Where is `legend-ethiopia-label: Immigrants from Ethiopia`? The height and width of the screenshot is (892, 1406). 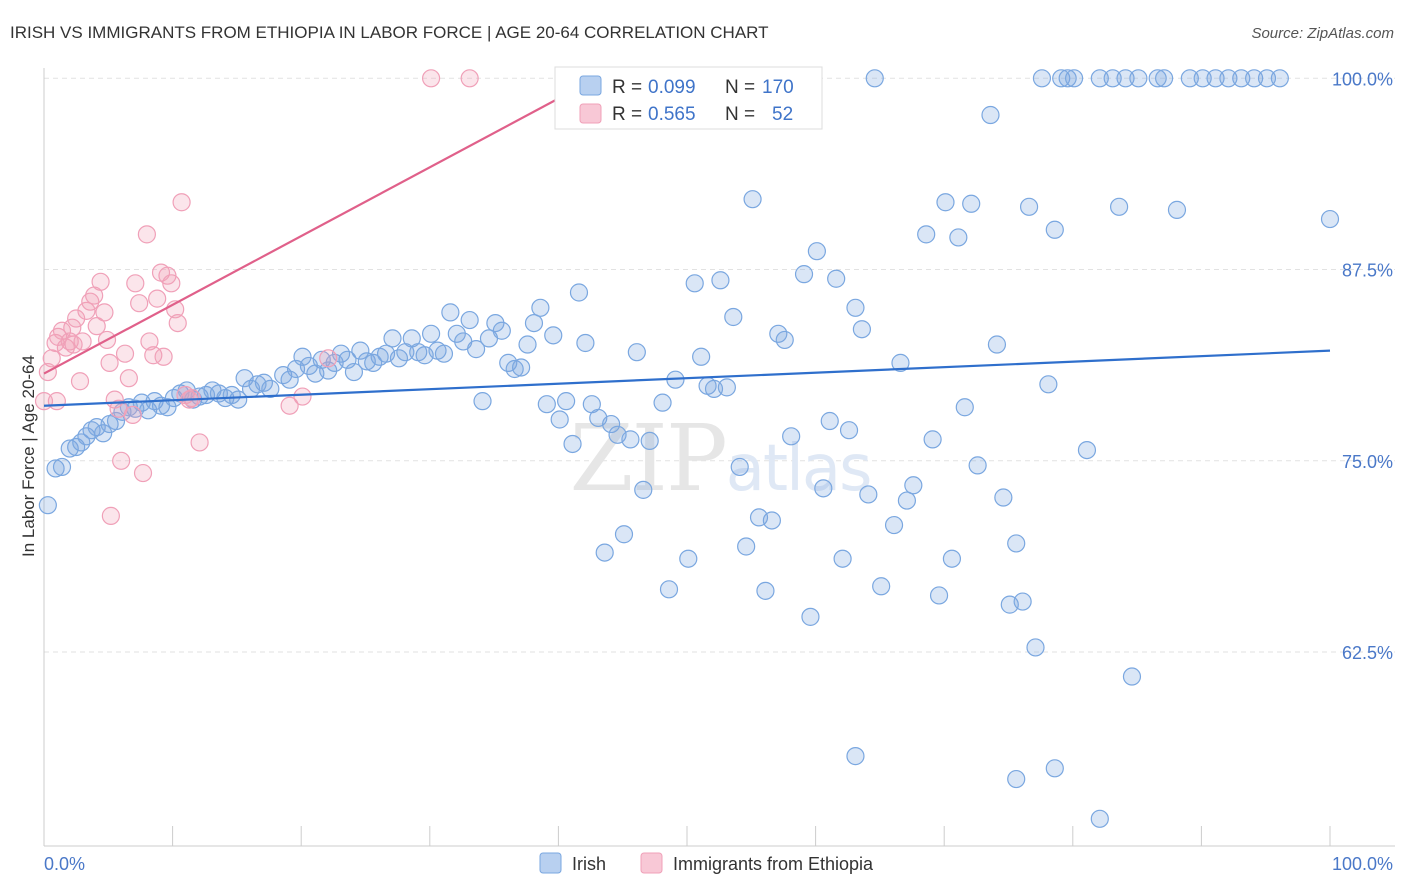
legend-ethiopia-label: Immigrants from Ethiopia is located at coordinates (773, 864).